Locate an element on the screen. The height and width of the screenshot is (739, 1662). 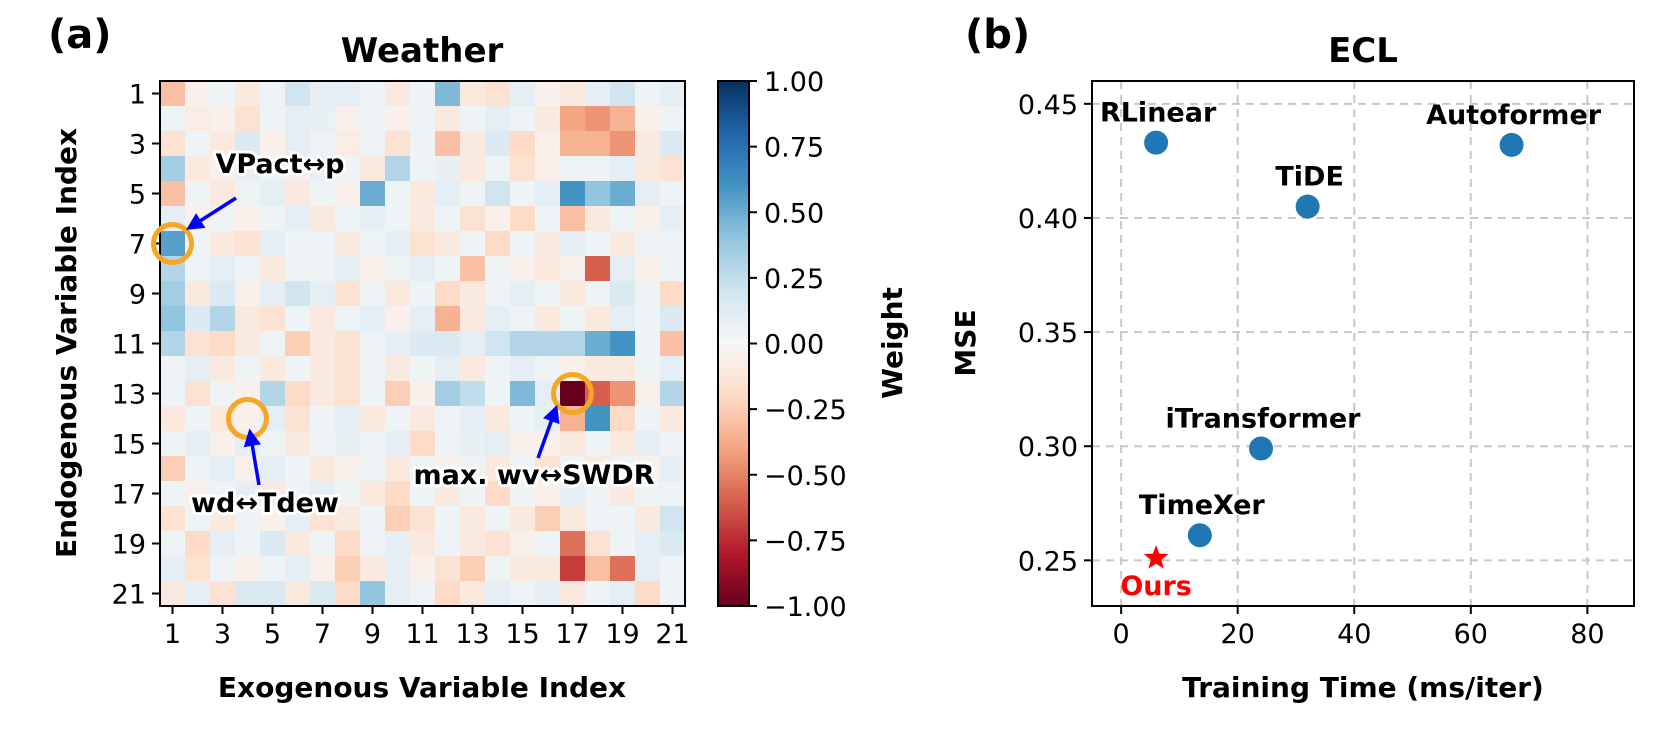
point-itransformer is located at coordinates (1261, 448).